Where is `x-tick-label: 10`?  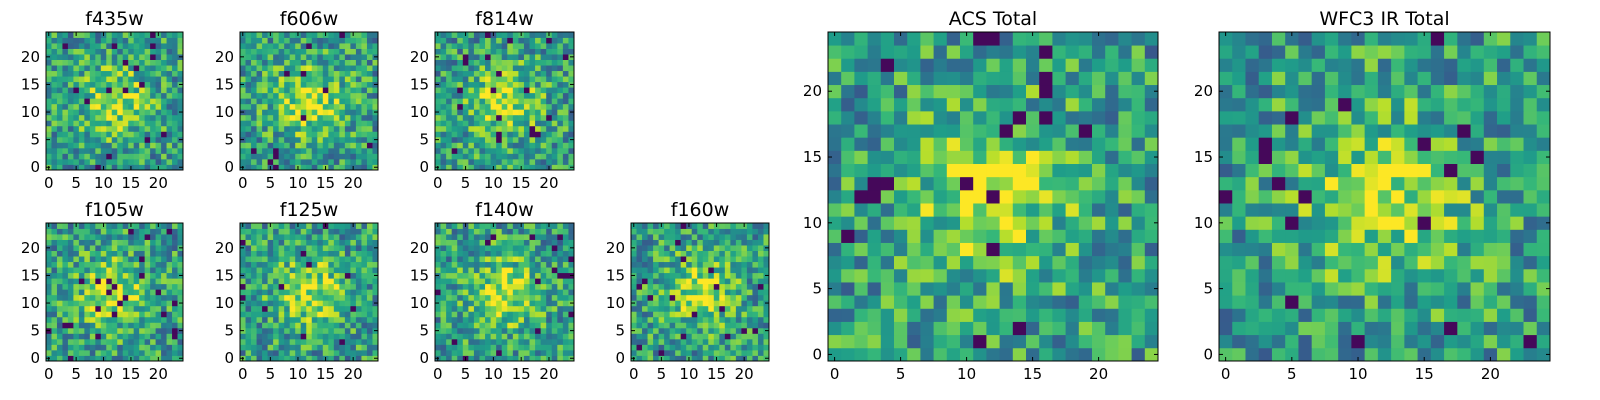 x-tick-label: 10 is located at coordinates (493, 374).